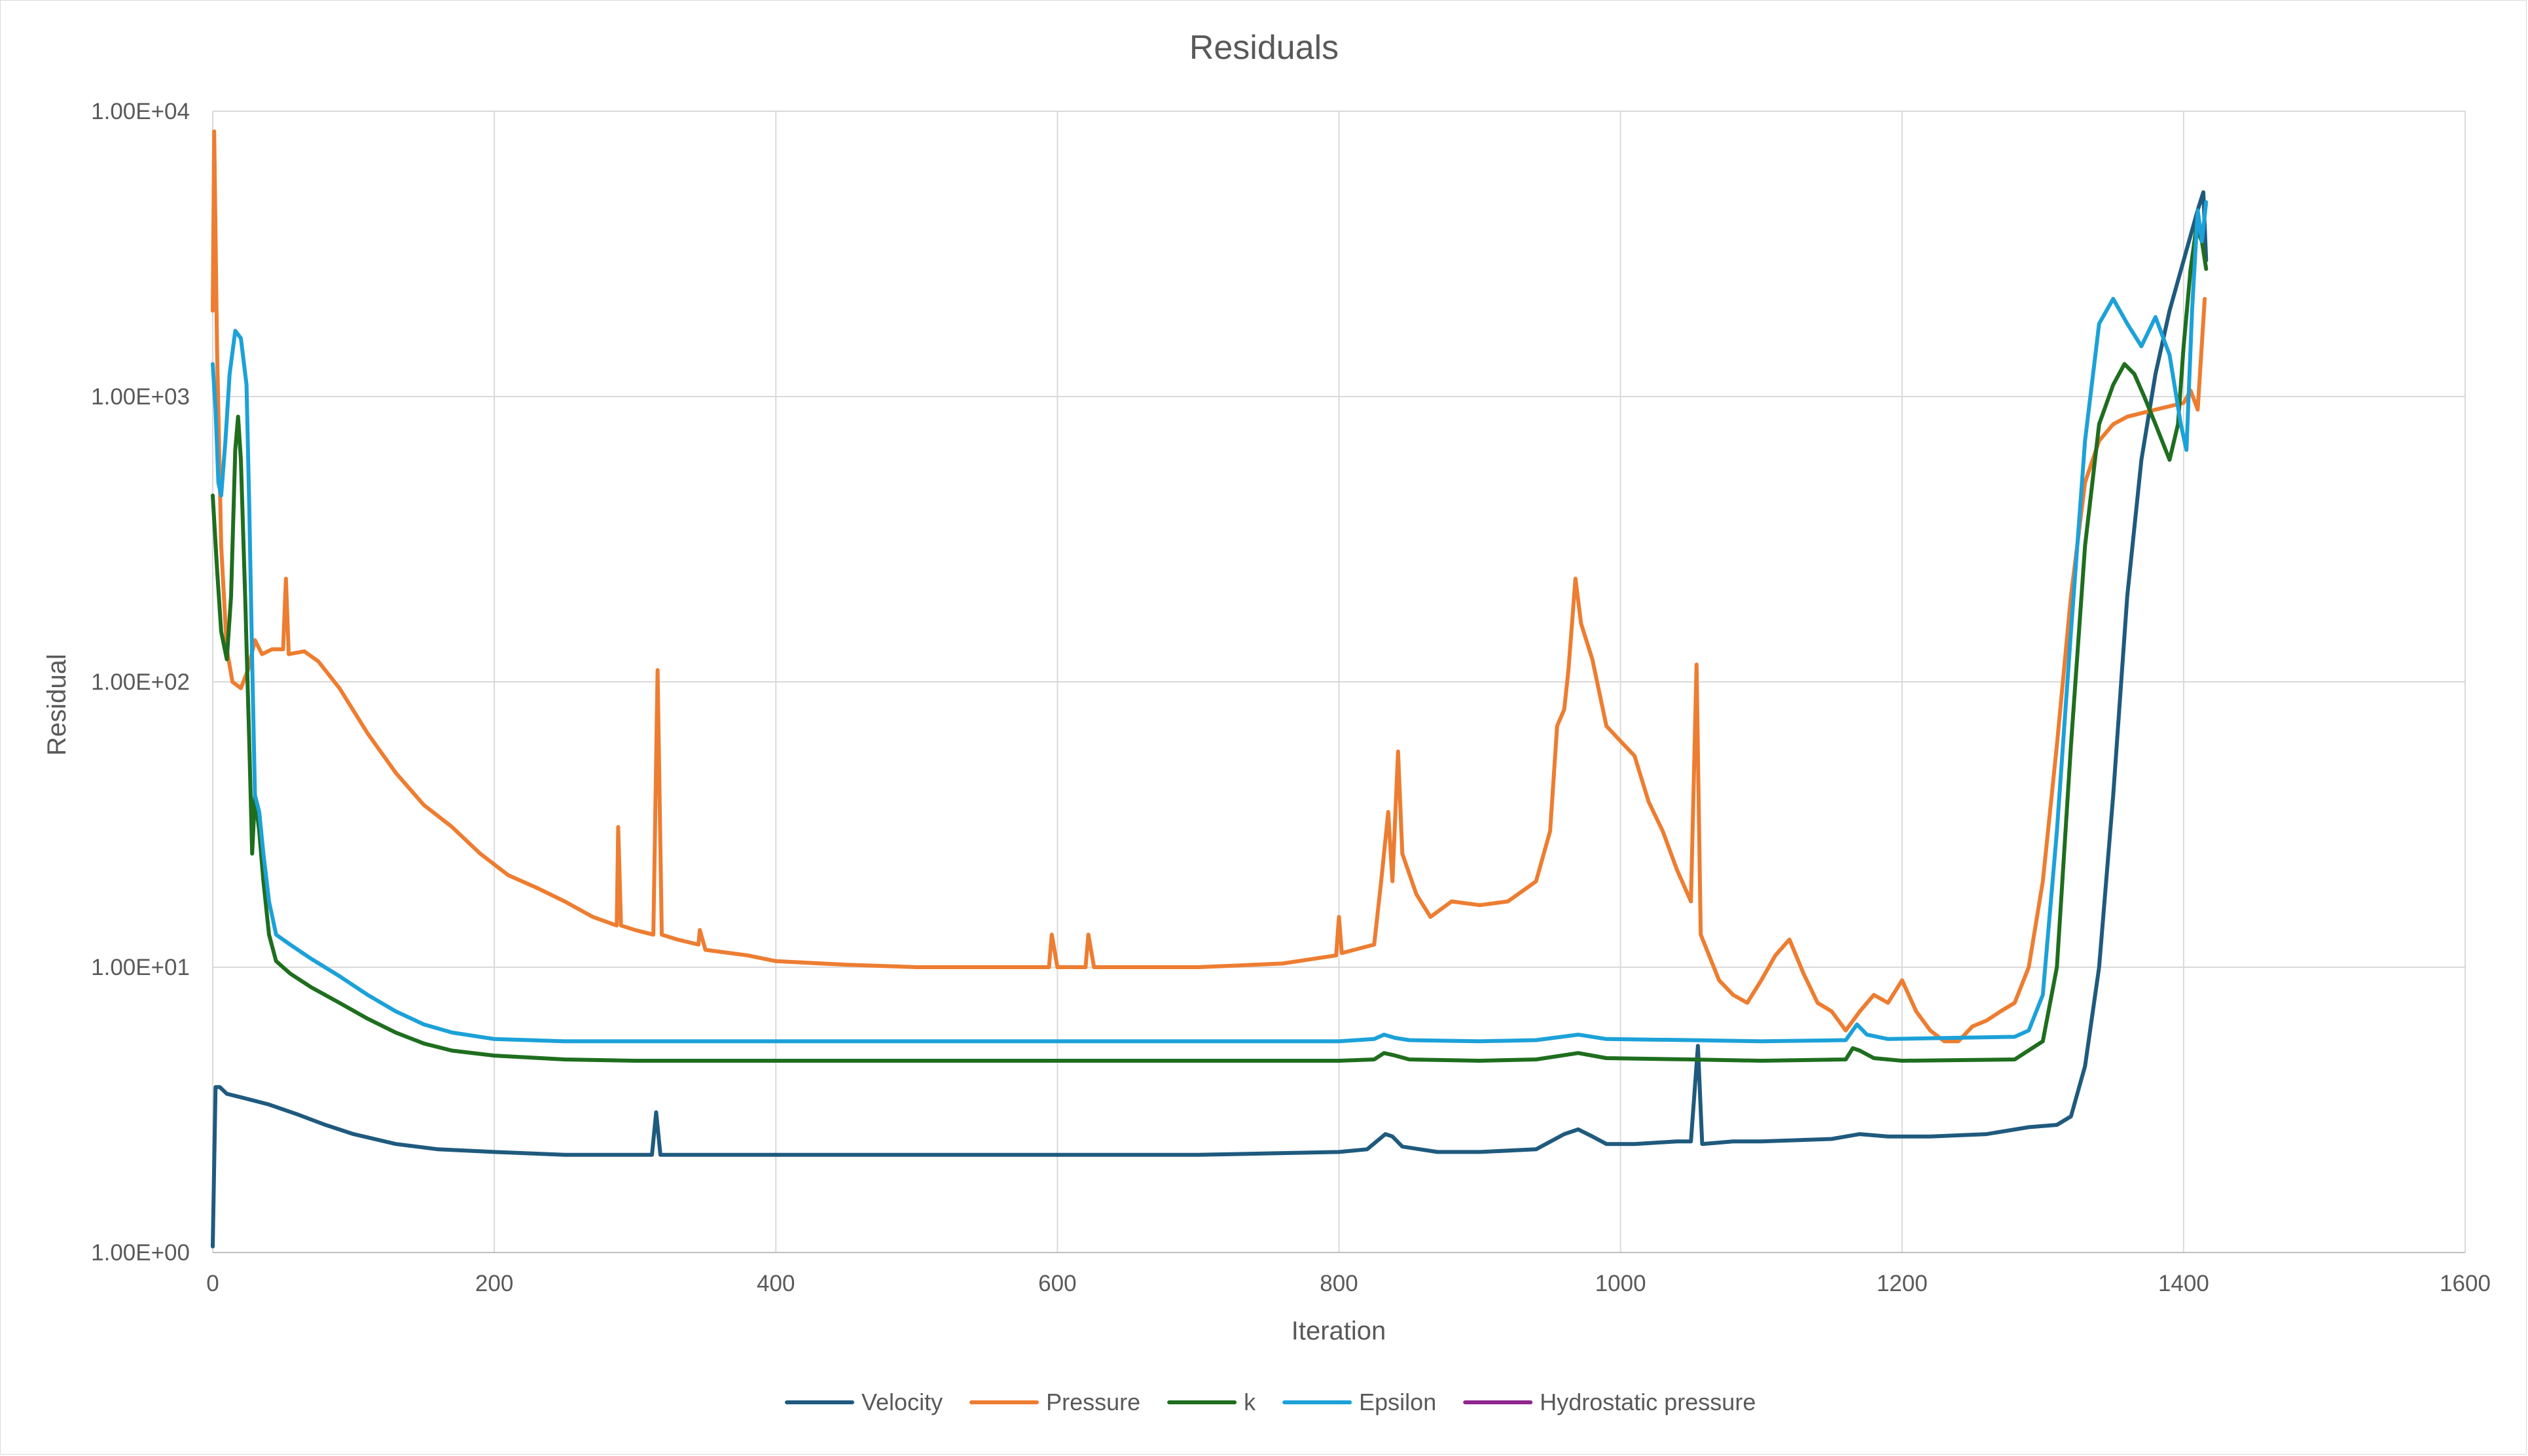 This screenshot has height=1456, width=2528. Describe the element at coordinates (1338, 1331) in the screenshot. I see `x-axis-title: Iteration` at that location.